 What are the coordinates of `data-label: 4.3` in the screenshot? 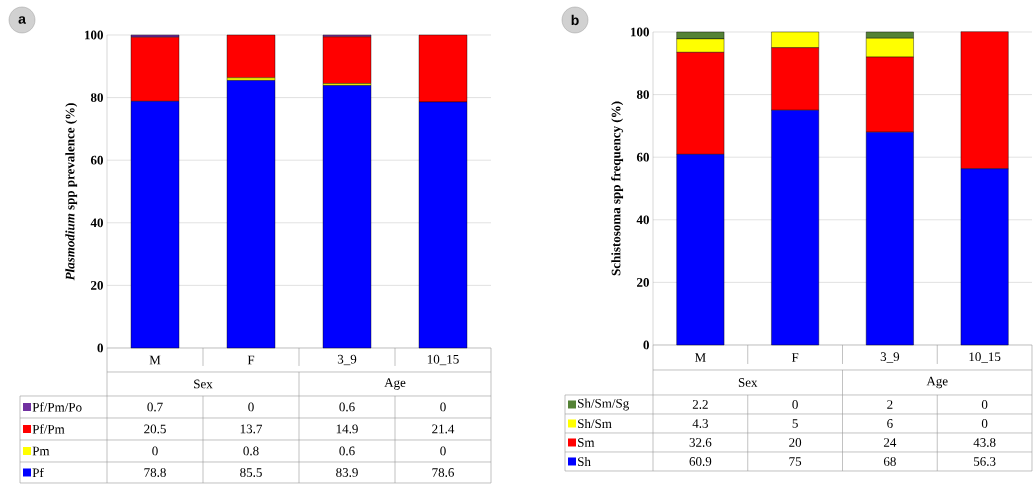 It's located at (700, 423).